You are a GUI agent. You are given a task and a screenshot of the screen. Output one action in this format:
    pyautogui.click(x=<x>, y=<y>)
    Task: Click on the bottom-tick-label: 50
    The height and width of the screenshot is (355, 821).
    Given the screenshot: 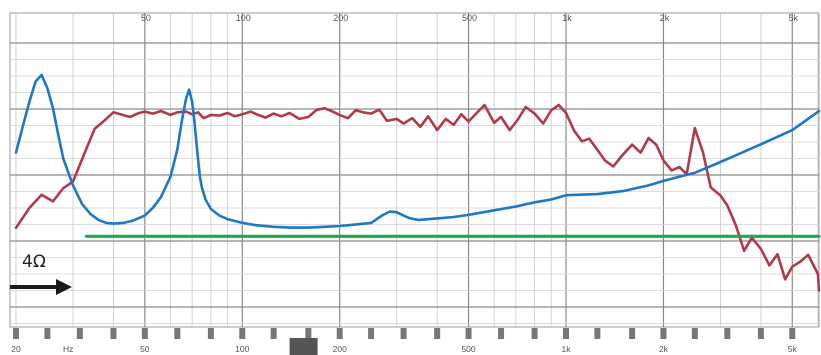 What is the action you would take?
    pyautogui.click(x=145, y=349)
    